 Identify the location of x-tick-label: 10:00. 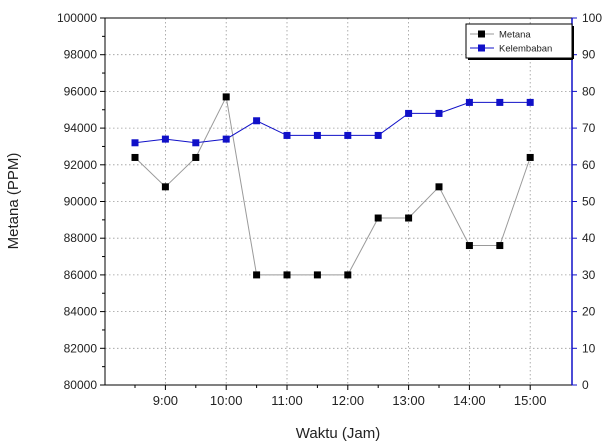
(226, 400).